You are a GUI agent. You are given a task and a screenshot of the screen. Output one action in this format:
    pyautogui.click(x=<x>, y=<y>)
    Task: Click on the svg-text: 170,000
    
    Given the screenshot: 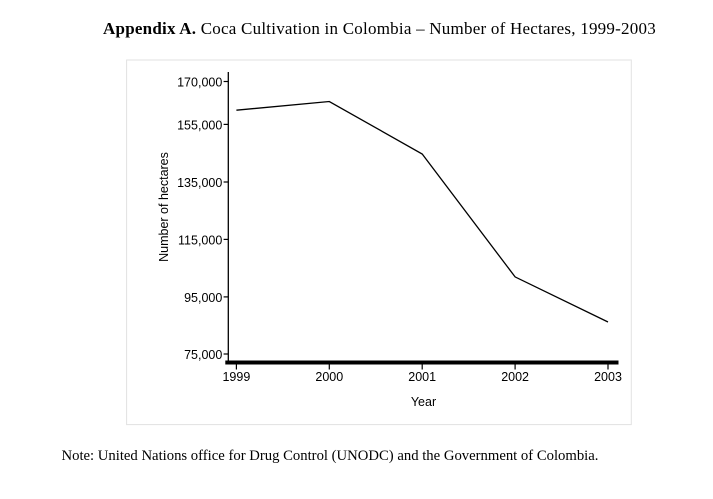 What is the action you would take?
    pyautogui.click(x=199, y=83)
    